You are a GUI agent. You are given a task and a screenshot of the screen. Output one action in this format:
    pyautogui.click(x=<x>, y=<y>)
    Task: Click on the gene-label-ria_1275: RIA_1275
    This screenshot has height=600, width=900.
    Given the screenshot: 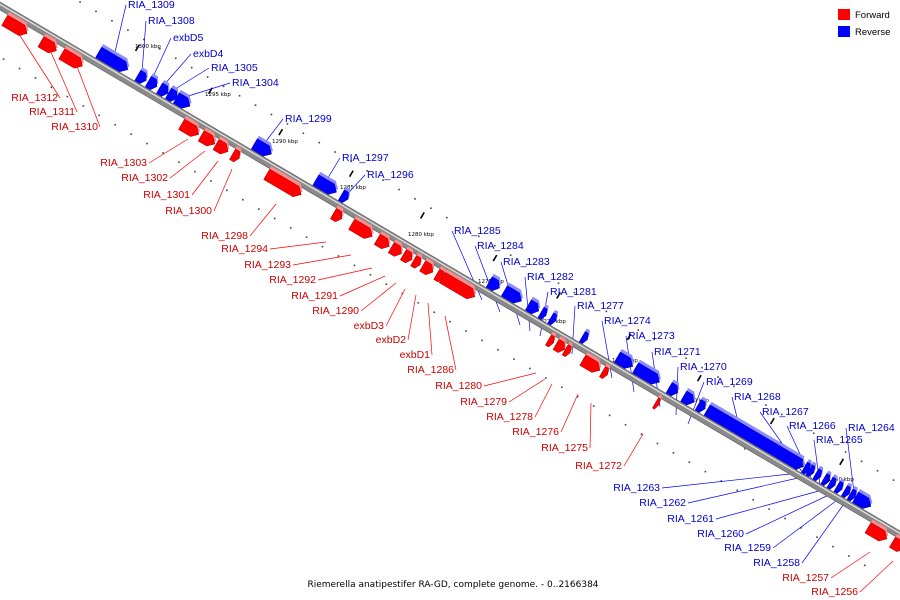 What is the action you would take?
    pyautogui.click(x=564, y=448)
    